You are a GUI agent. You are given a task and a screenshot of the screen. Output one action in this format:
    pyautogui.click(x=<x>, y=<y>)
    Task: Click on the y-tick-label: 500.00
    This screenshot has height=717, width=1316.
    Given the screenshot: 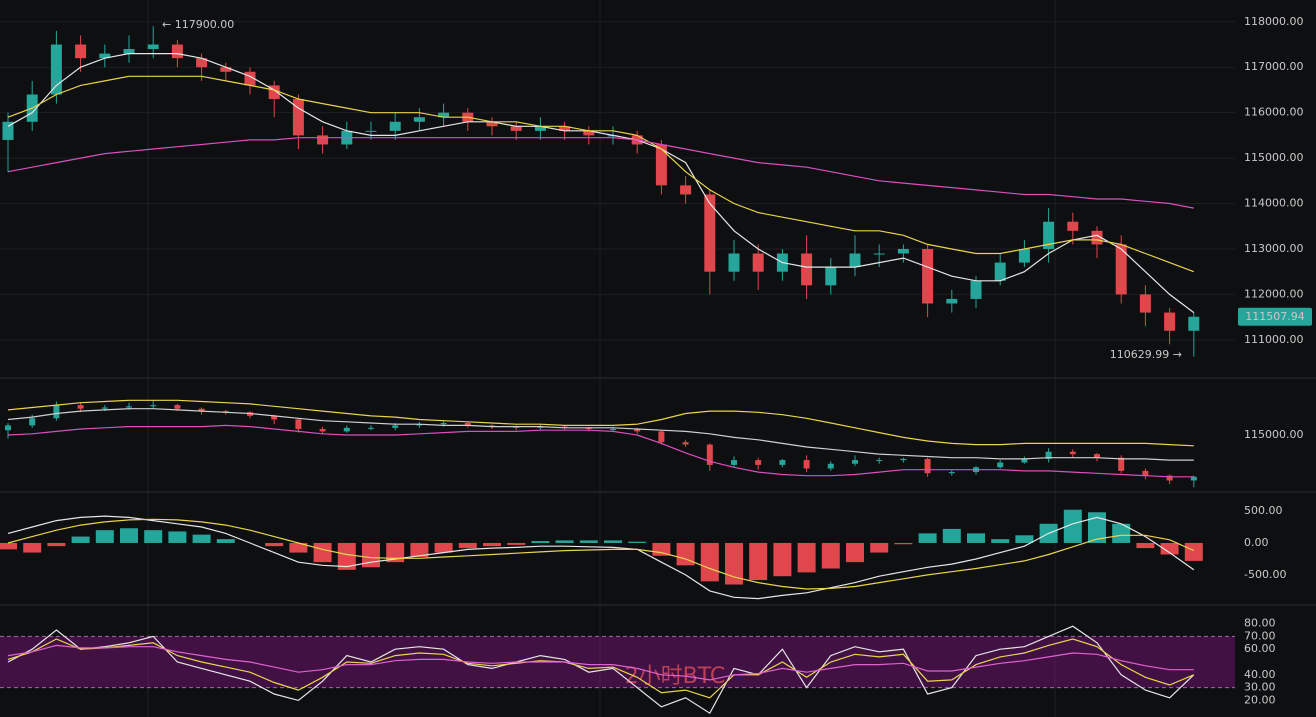 What is the action you would take?
    pyautogui.click(x=1263, y=510)
    